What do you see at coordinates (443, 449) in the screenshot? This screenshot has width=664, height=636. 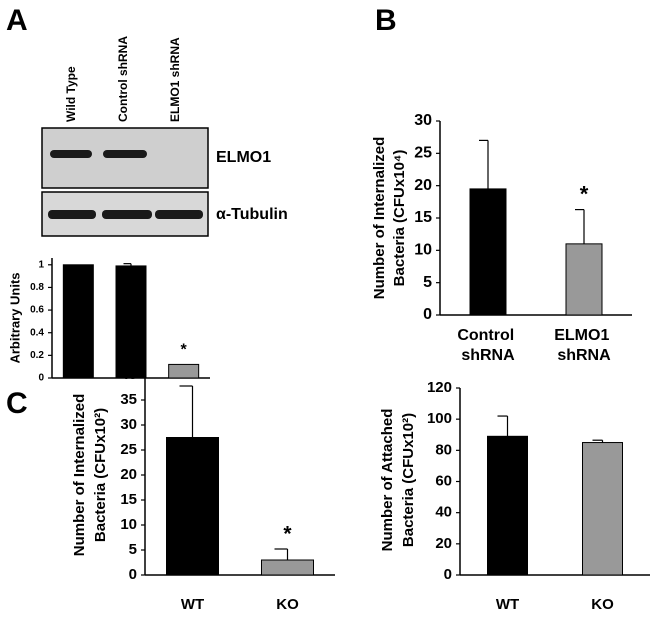 I see `y-tick-label: 80` at bounding box center [443, 449].